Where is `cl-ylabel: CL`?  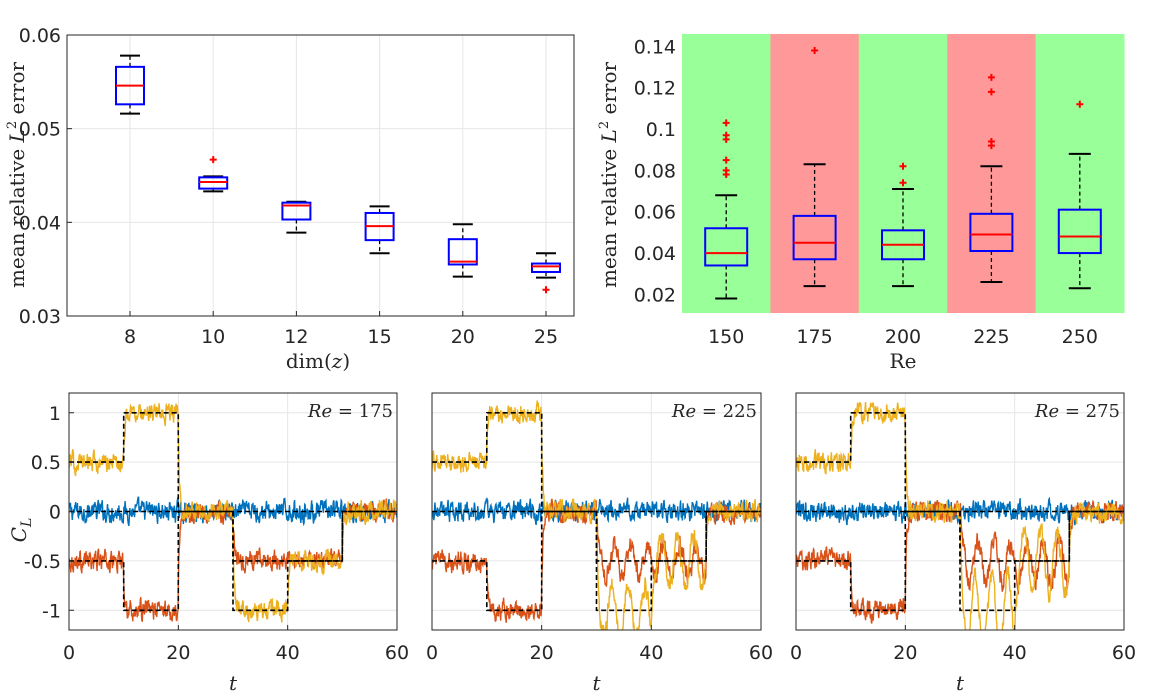 cl-ylabel: CL is located at coordinates (21, 530).